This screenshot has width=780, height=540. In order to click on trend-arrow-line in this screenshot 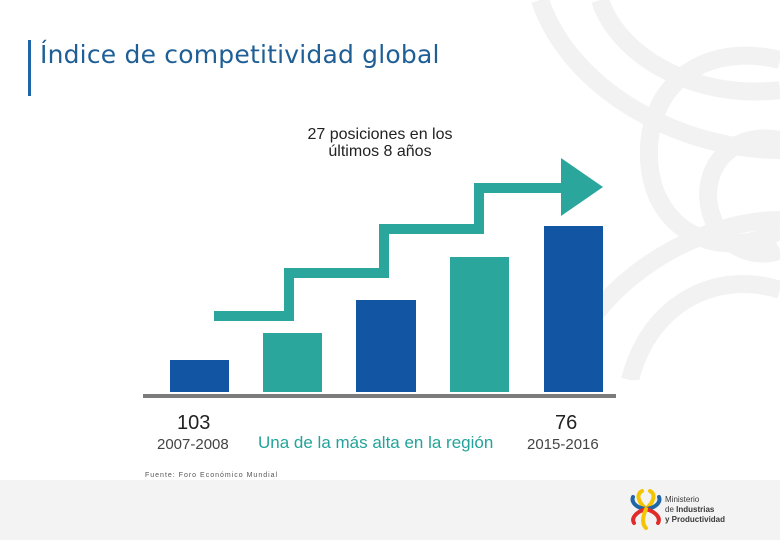, I will do `click(389, 252)`.